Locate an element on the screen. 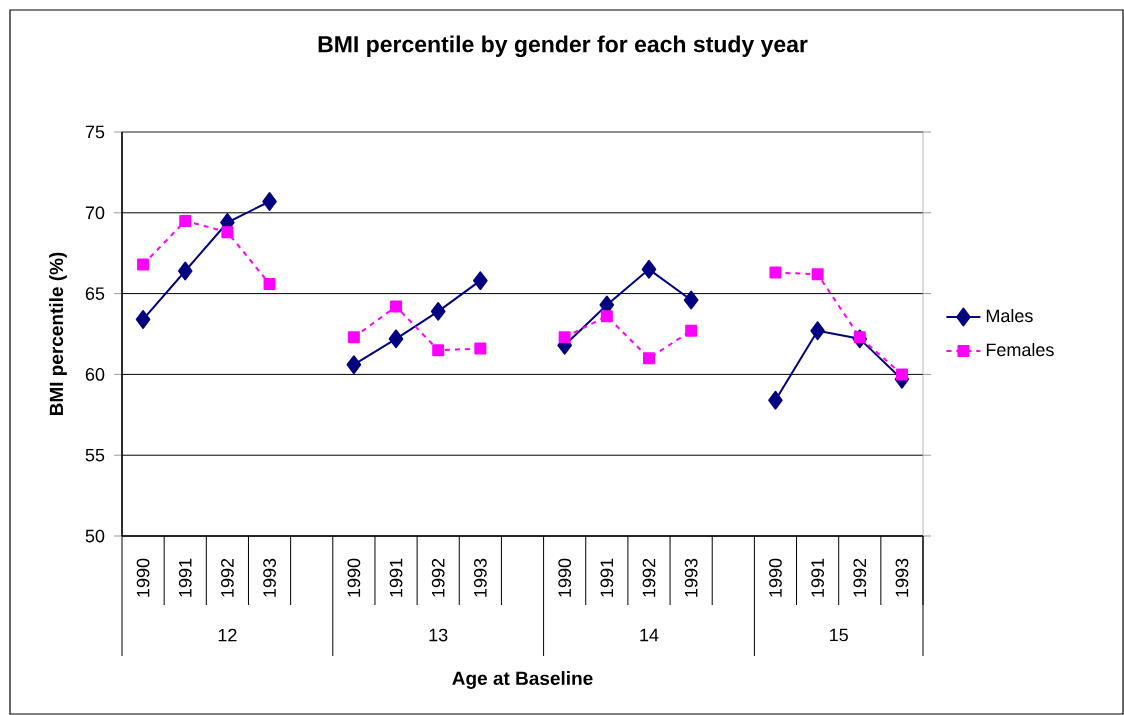  y-tick-label: 65 is located at coordinates (95, 293).